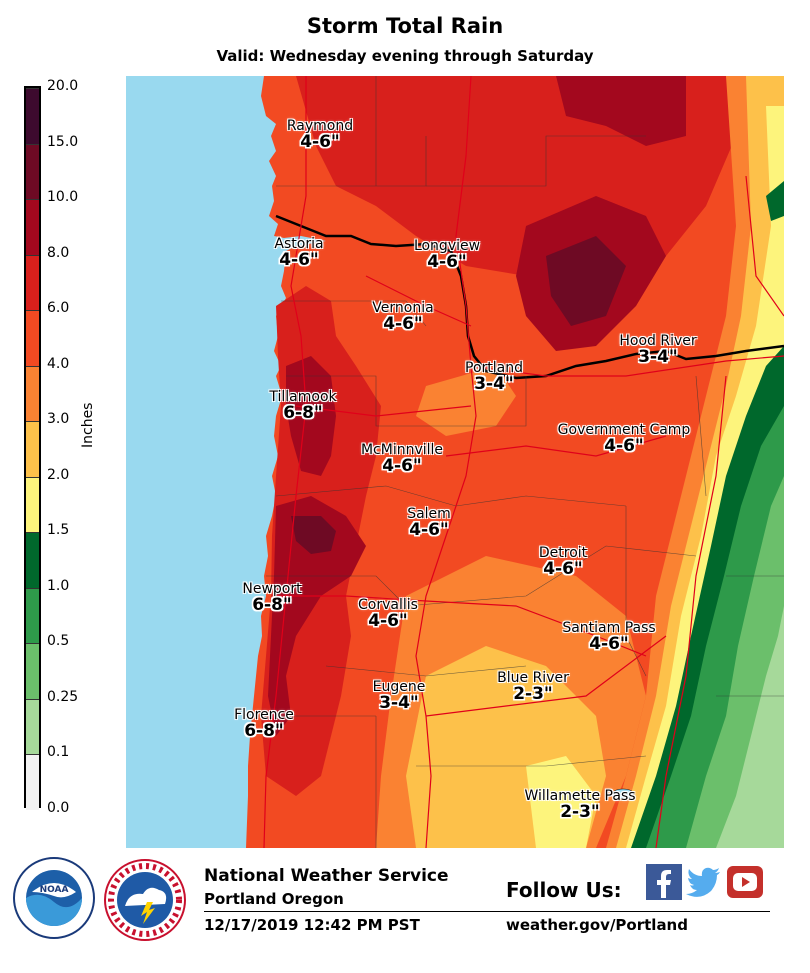  Describe the element at coordinates (58, 808) in the screenshot. I see `legend-tick-label: 0.0` at that location.